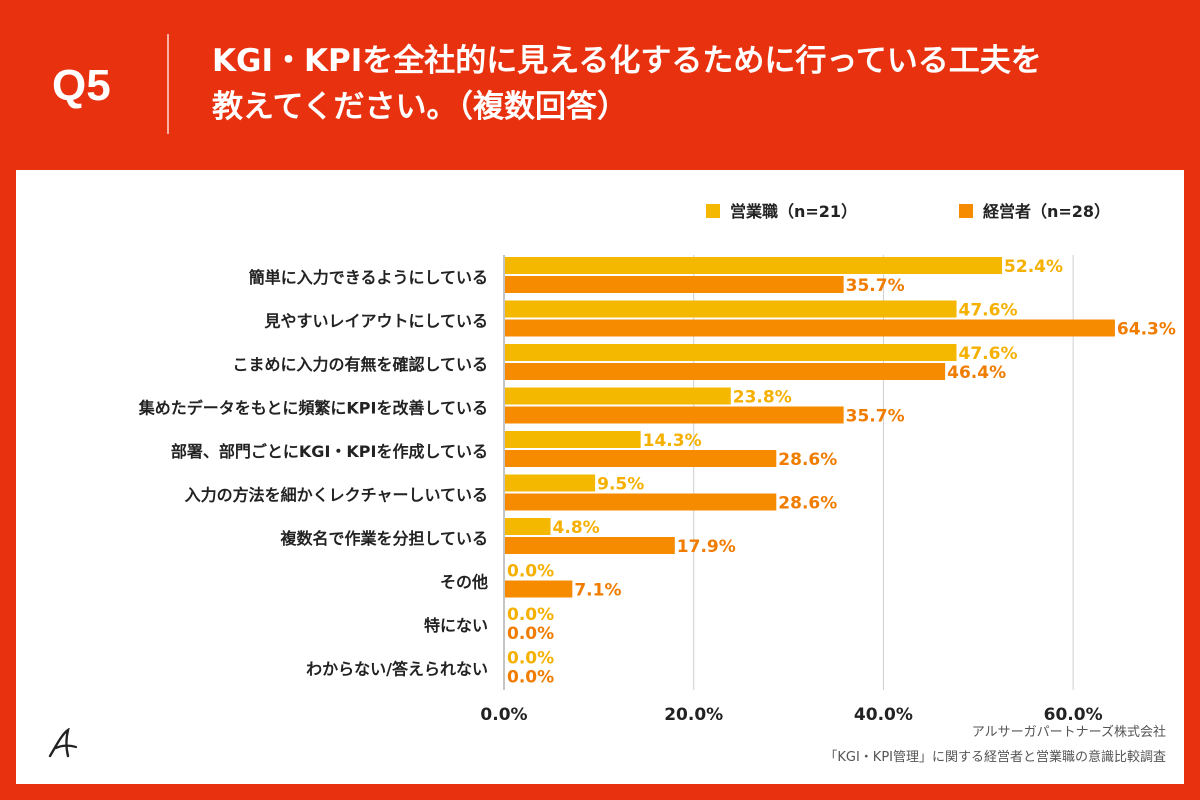 The image size is (1200, 800). What do you see at coordinates (368, 277) in the screenshot?
I see `category-label: 簡単に入力できるようにしている` at bounding box center [368, 277].